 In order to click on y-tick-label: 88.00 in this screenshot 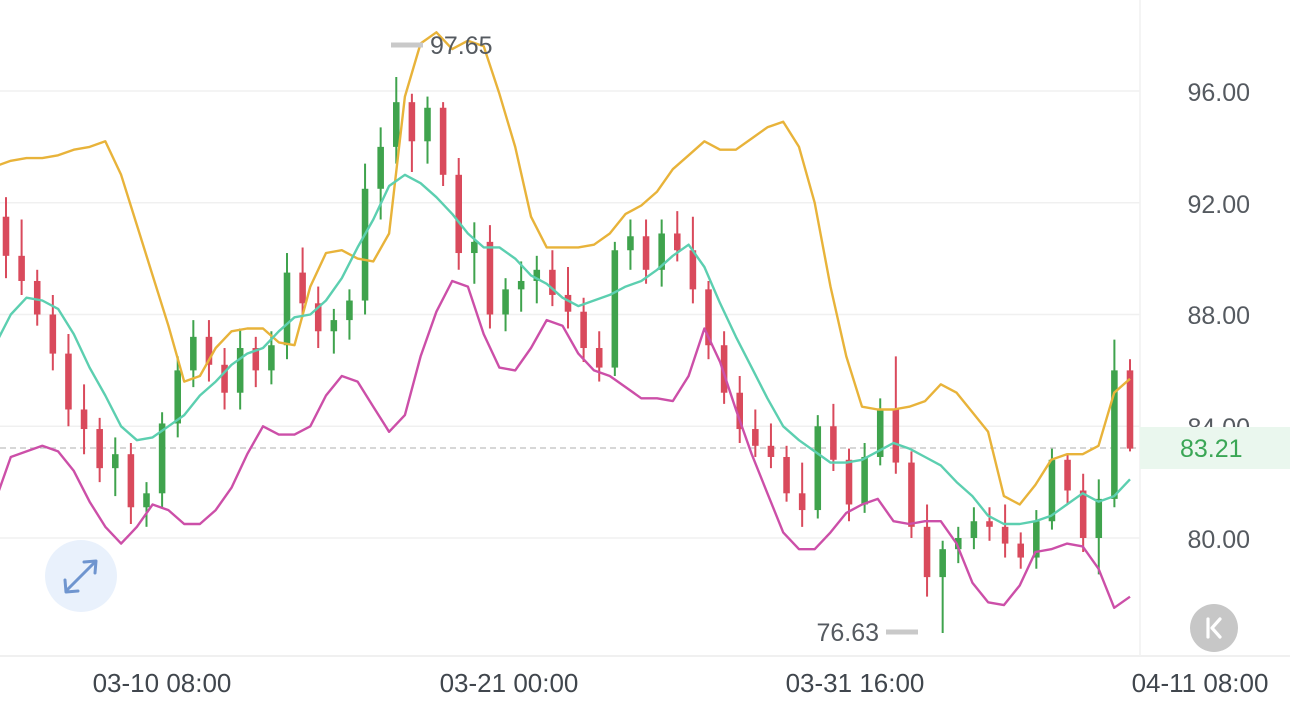, I will do `click(1218, 316)`.